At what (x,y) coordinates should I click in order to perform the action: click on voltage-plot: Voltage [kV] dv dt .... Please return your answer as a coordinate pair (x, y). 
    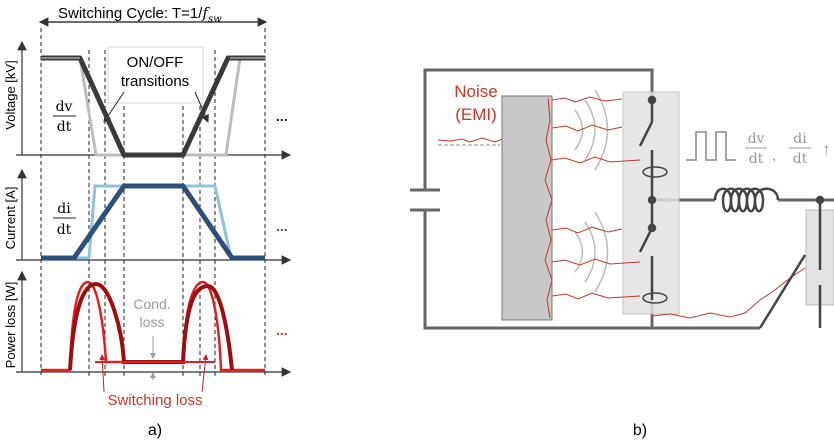
    Looking at the image, I should click on (147, 100).